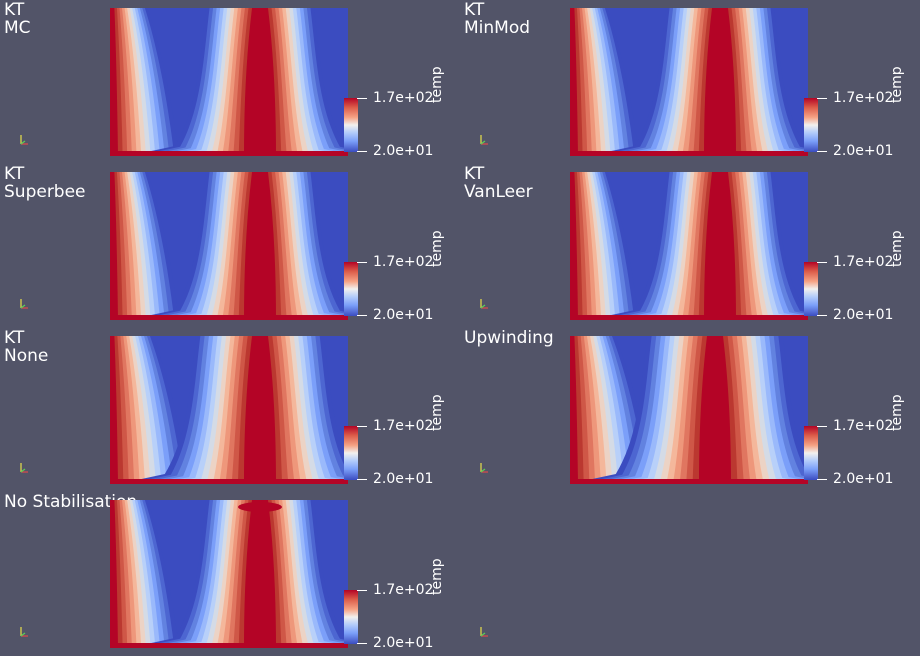 The width and height of the screenshot is (920, 656). I want to click on render-view: KT Superbee 1.7e+02 2.0e+01 temp, so click(230, 246).